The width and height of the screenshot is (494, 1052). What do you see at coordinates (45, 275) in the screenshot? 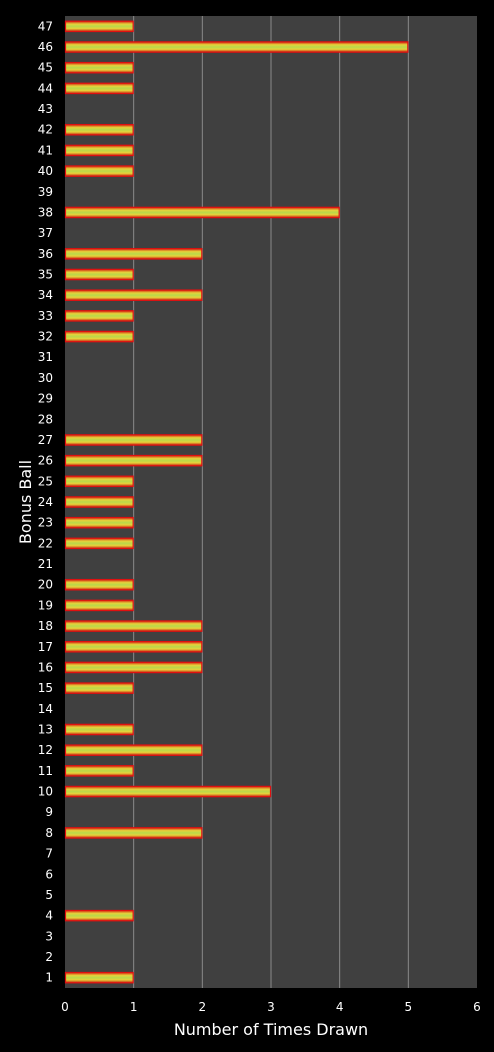
I see `y-tick-label: 35` at bounding box center [45, 275].